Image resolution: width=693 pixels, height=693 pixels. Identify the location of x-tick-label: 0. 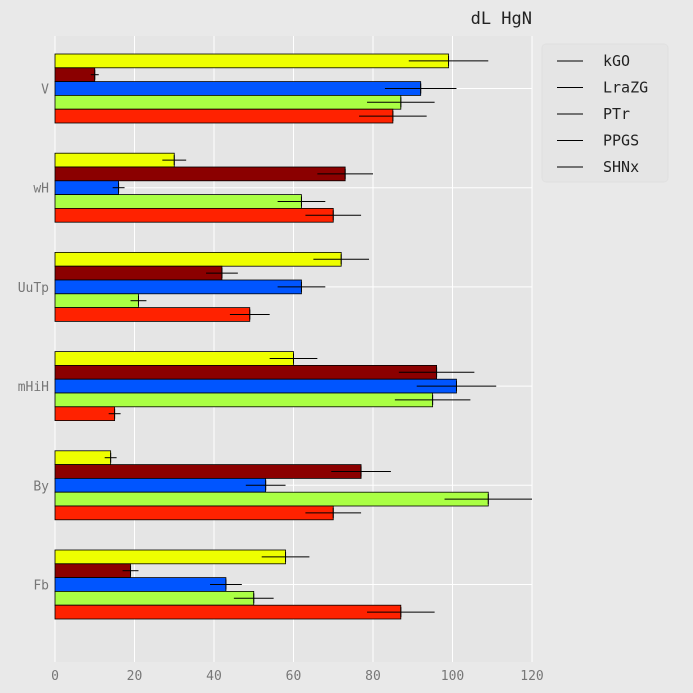
(55, 676).